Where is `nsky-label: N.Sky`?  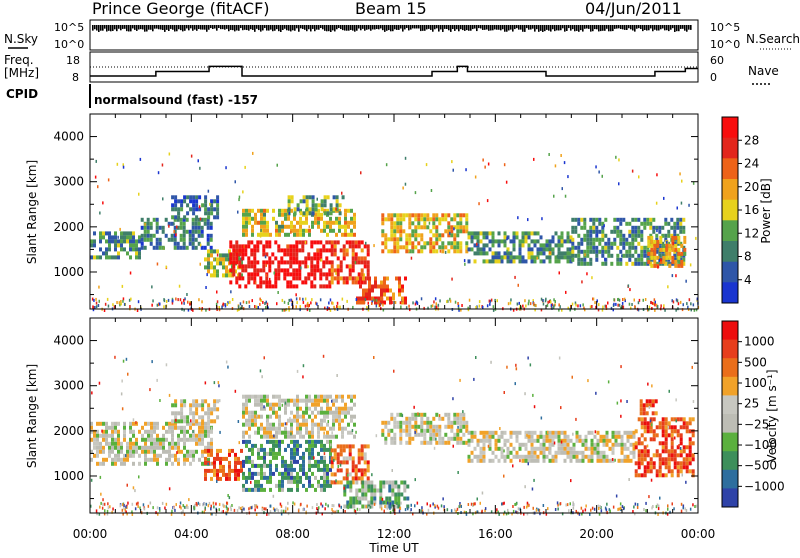
nsky-label: N.Sky is located at coordinates (21, 39).